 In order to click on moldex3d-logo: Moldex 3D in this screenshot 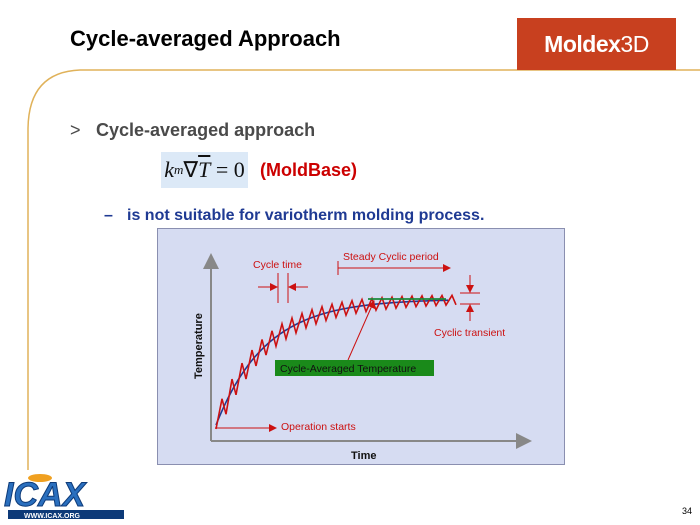, I will do `click(596, 44)`.